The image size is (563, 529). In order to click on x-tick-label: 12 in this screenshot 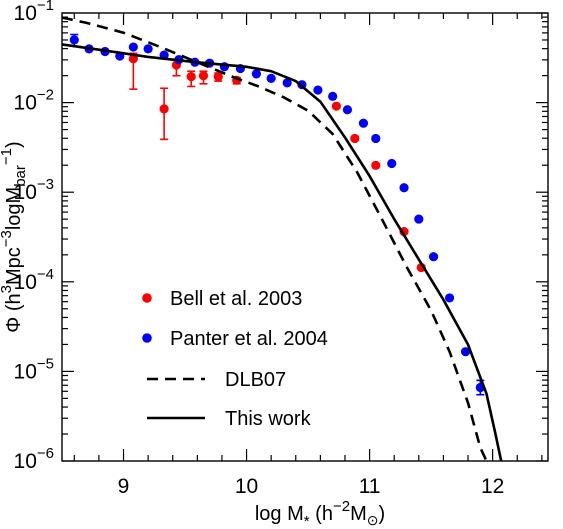, I will do `click(492, 486)`.